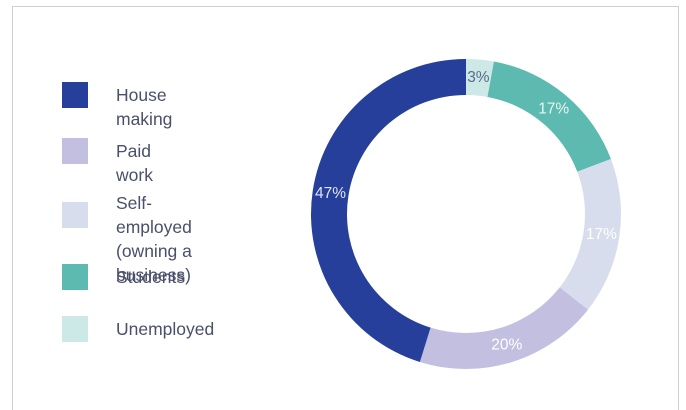 This screenshot has width=686, height=410. Describe the element at coordinates (330, 193) in the screenshot. I see `donut-label-house-making: 47%` at that location.